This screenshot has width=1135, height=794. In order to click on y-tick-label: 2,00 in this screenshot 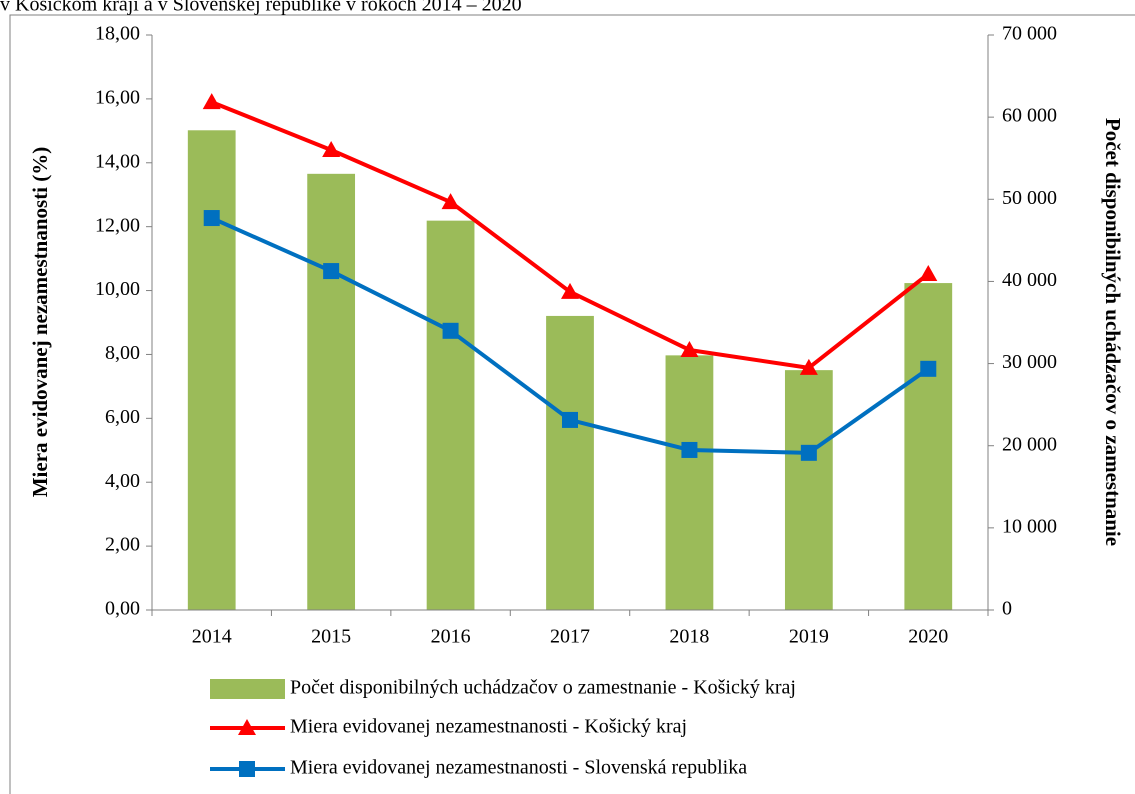, I will do `click(122, 545)`.